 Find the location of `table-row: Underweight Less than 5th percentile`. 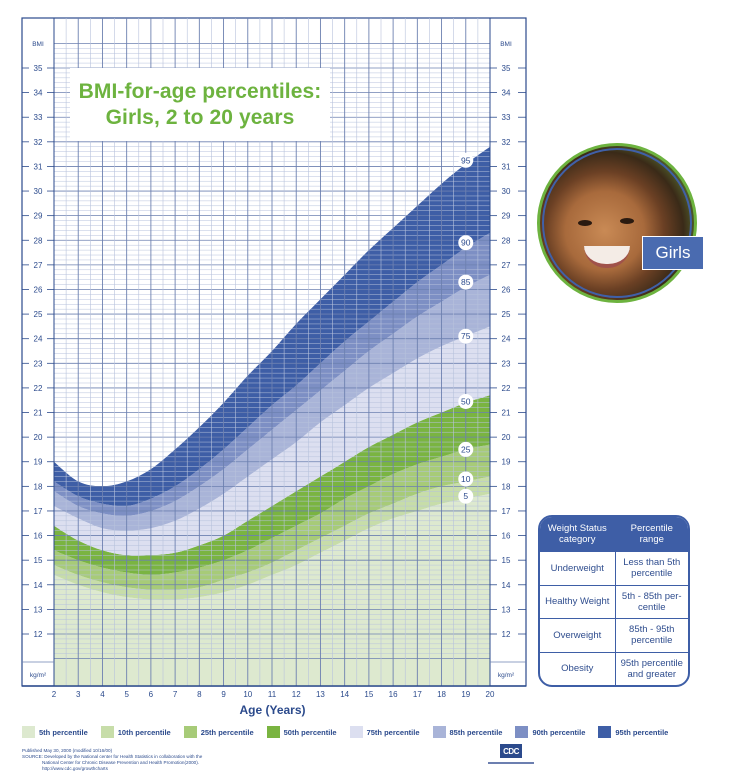

table-row: Underweight Less than 5th percentile is located at coordinates (614, 568).